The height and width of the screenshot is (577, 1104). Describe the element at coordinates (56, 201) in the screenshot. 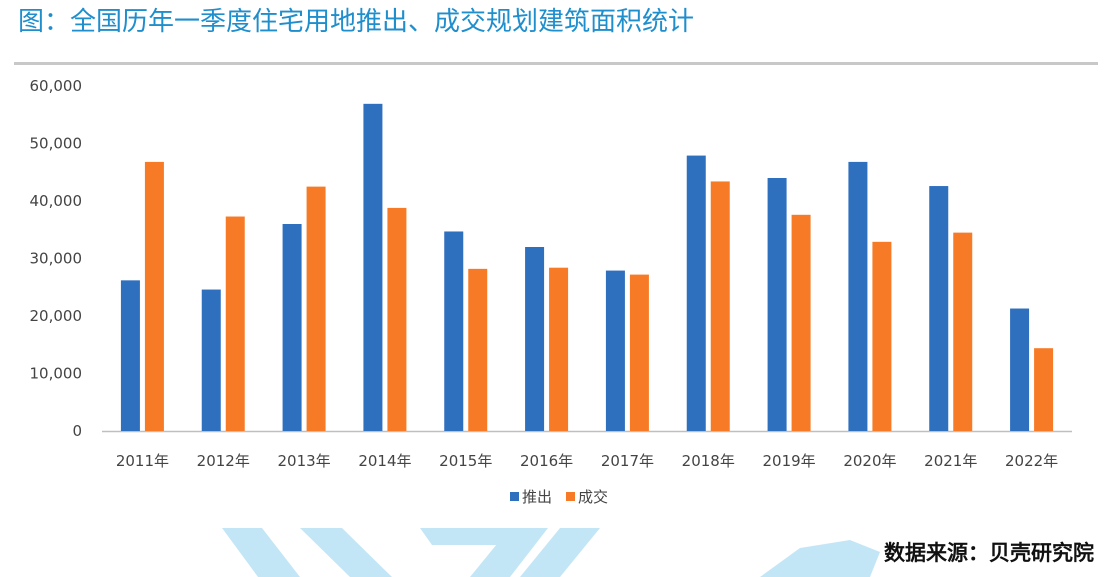

I see `y-tick-label: 40,000` at that location.